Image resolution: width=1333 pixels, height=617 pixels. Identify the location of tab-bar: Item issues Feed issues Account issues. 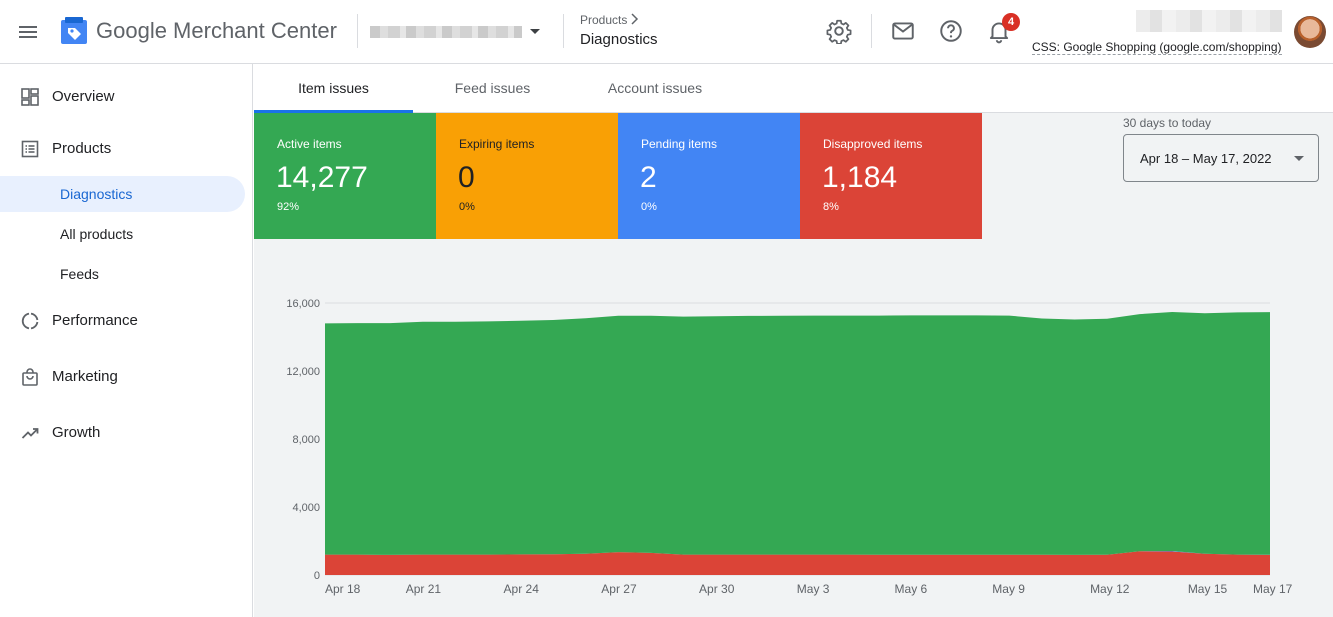
(793, 88).